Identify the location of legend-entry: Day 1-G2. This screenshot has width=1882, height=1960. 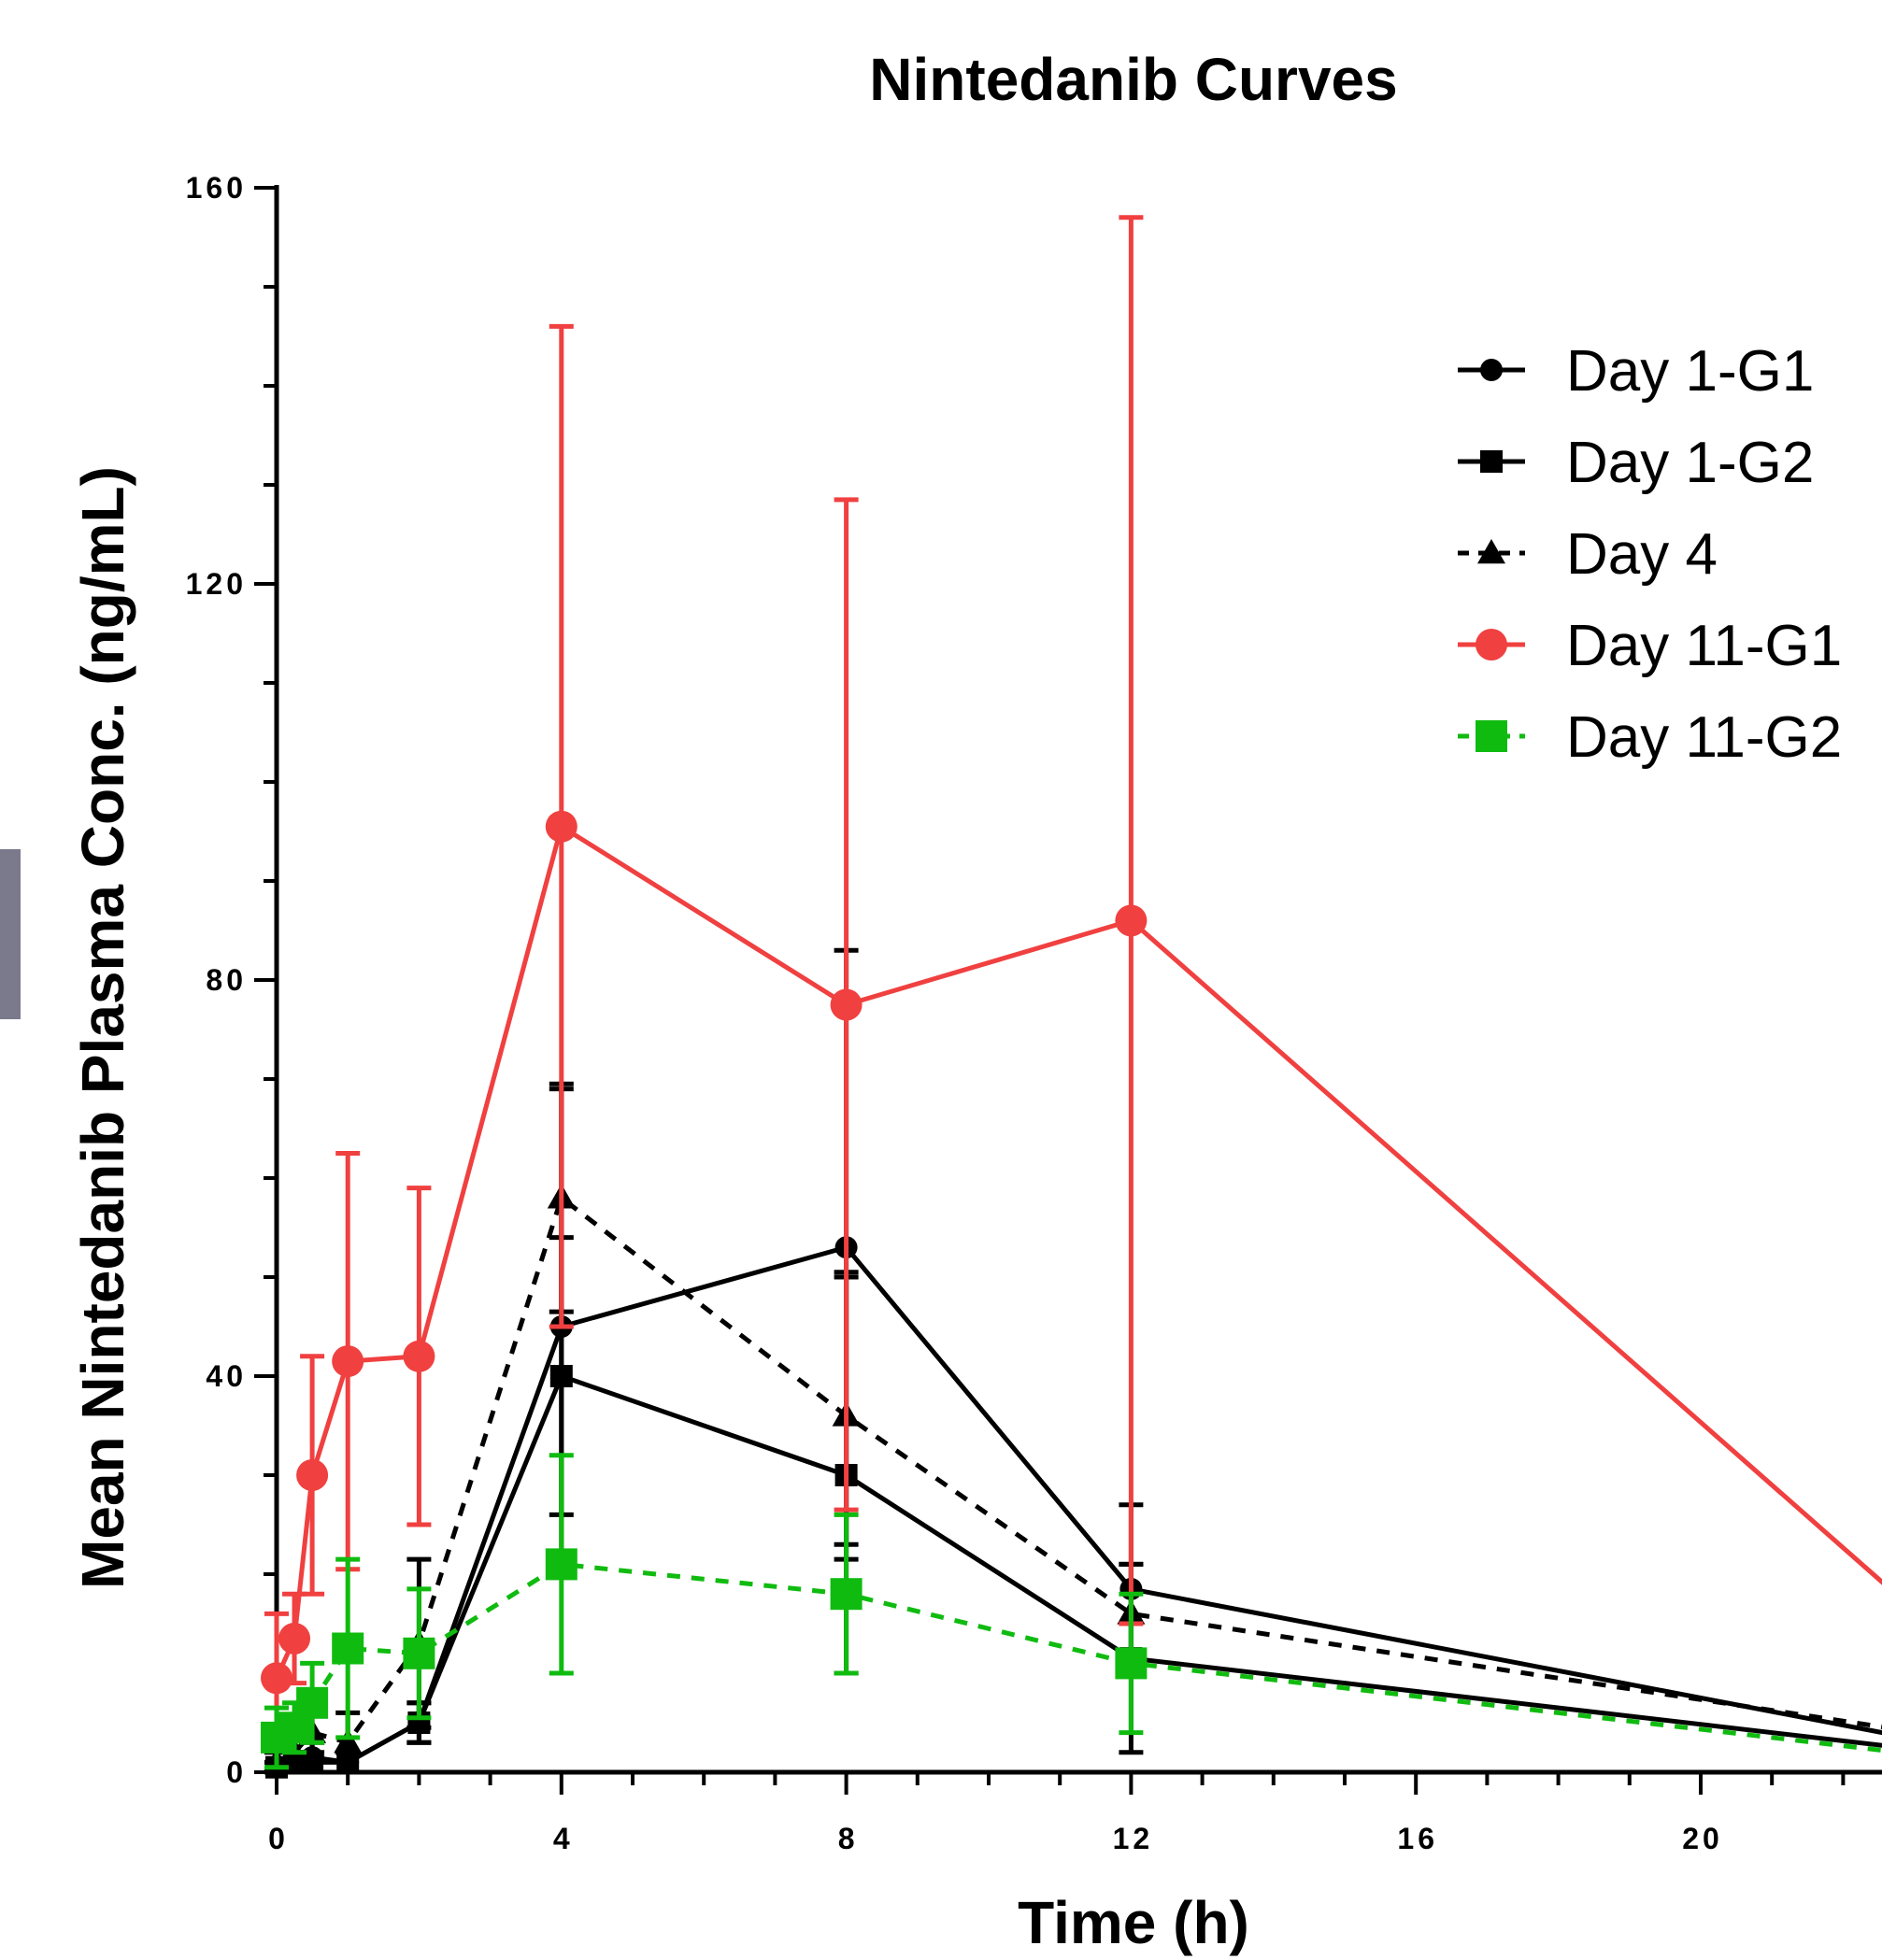
(1636, 463).